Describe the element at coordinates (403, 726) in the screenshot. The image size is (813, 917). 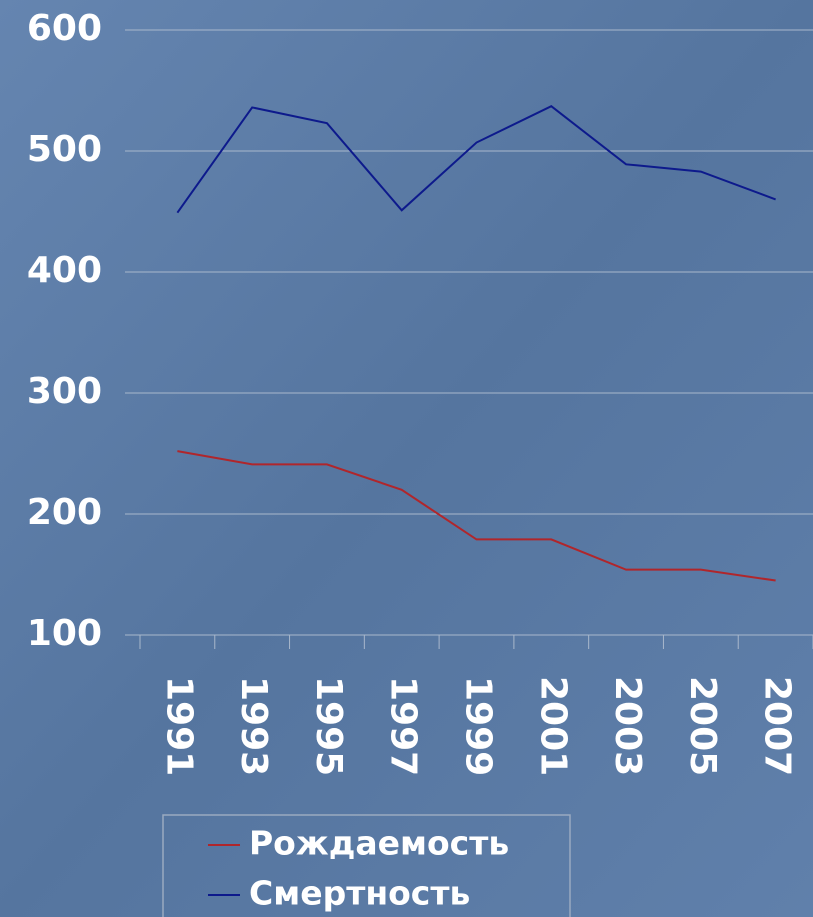
I see `x-tick-label: 1997` at that location.